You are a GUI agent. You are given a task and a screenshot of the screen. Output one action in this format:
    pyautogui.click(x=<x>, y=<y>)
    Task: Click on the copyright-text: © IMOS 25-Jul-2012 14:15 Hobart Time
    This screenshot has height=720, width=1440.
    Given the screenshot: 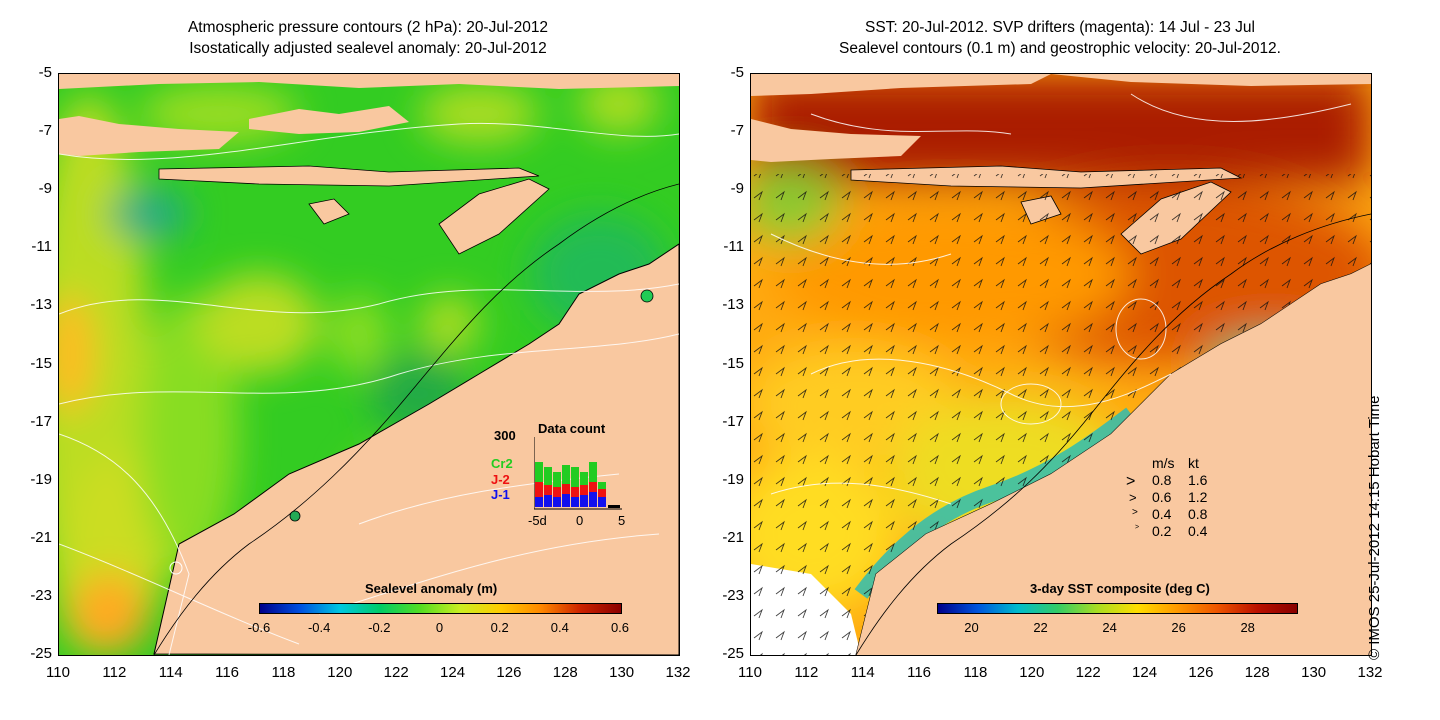 What is the action you would take?
    pyautogui.click(x=1374, y=527)
    